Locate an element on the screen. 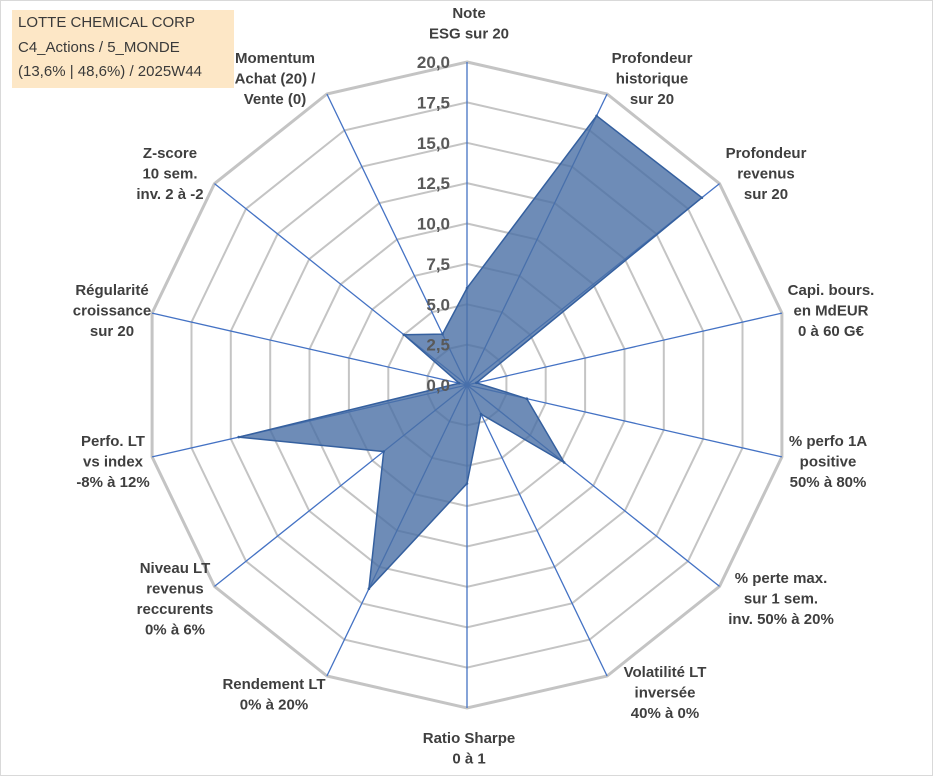 The height and width of the screenshot is (776, 933). axis-label-3-line-2: 0 à 60 G€ is located at coordinates (831, 331).